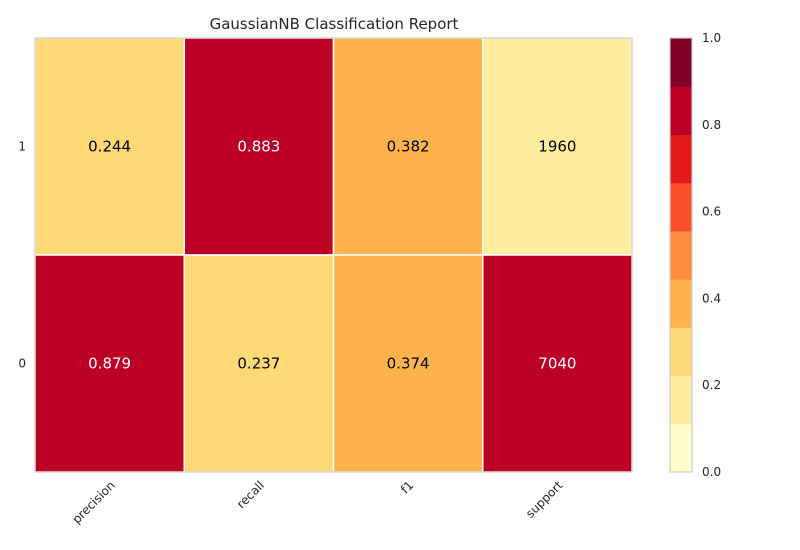 Image resolution: width=800 pixels, height=550 pixels. I want to click on colorbar-tick-label: 0.6, so click(711, 212).